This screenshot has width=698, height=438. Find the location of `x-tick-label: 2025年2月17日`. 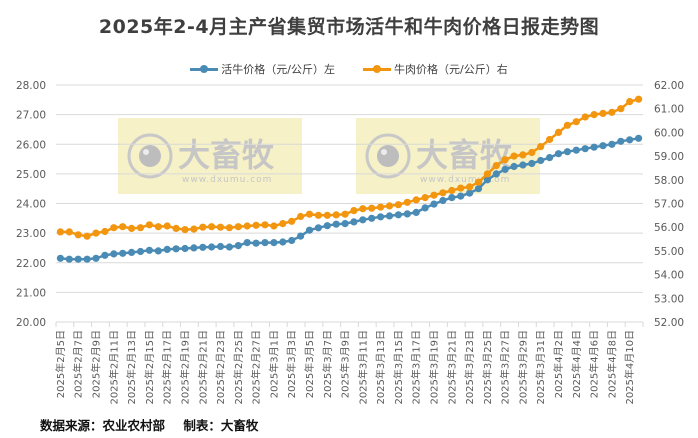

x-tick-label: 2025年2月17日 is located at coordinates (167, 367).